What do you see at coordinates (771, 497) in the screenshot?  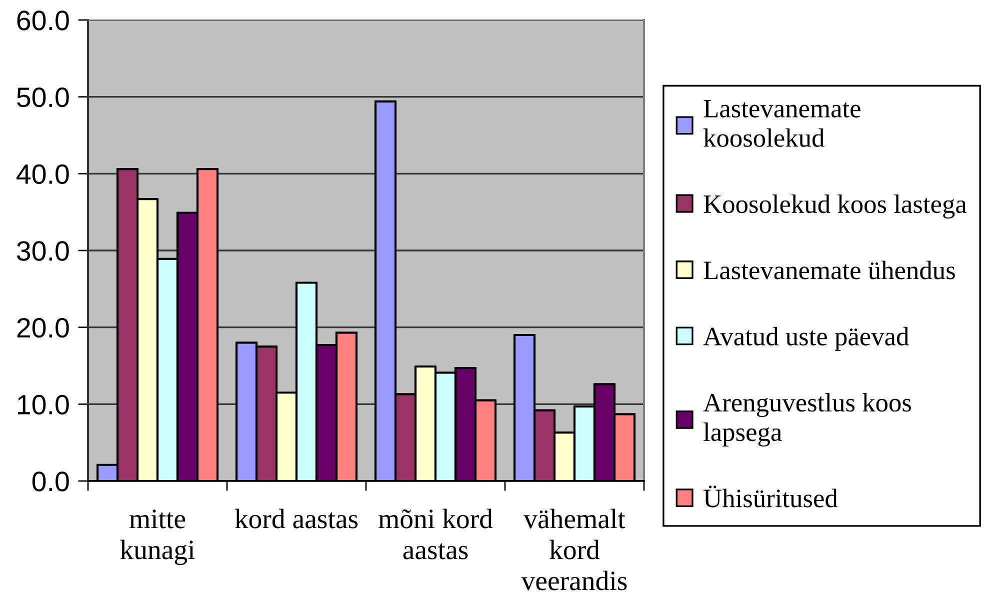 I see `legend-label: Ühisüritused` at bounding box center [771, 497].